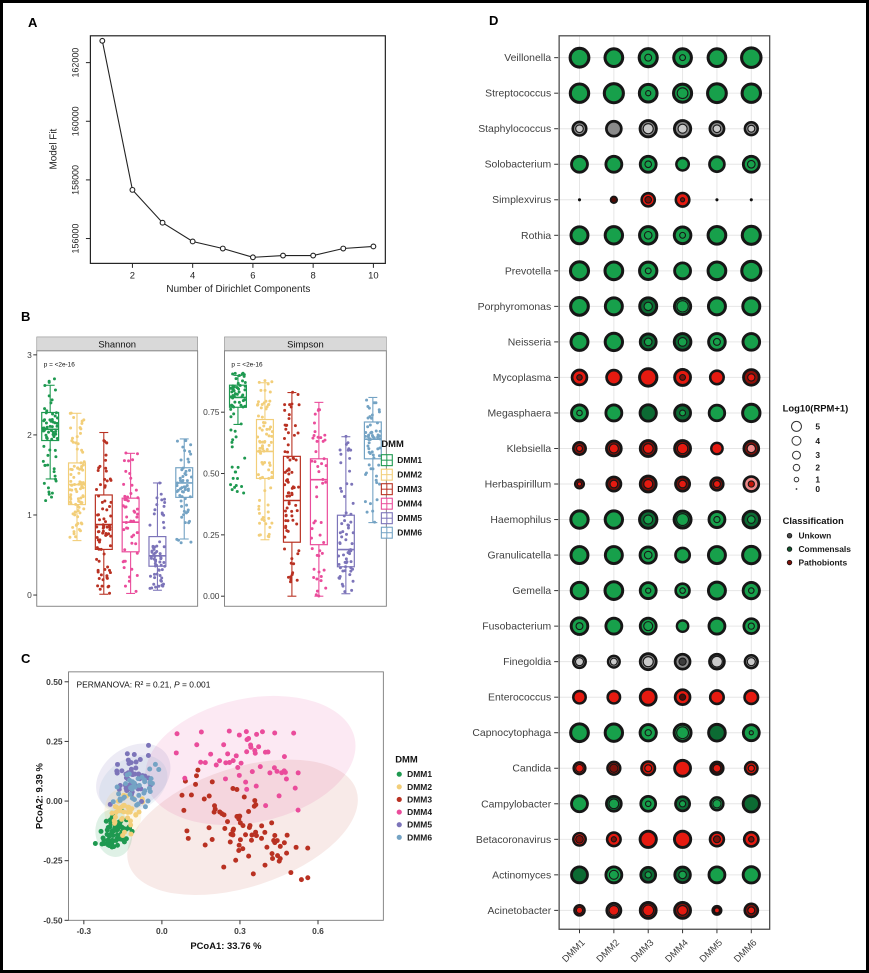  I want to click on panel-c-plot-area, so click(225, 795).